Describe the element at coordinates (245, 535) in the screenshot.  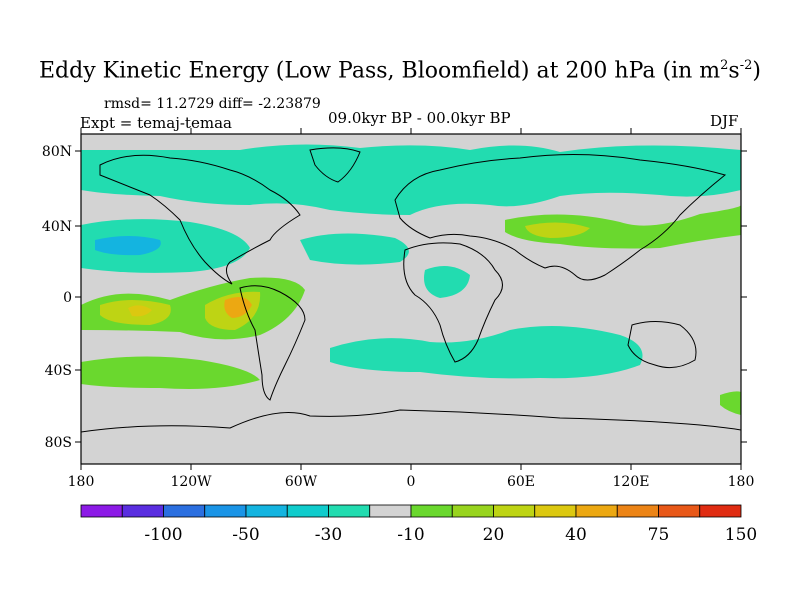
I see `colorbar-label: -50` at that location.